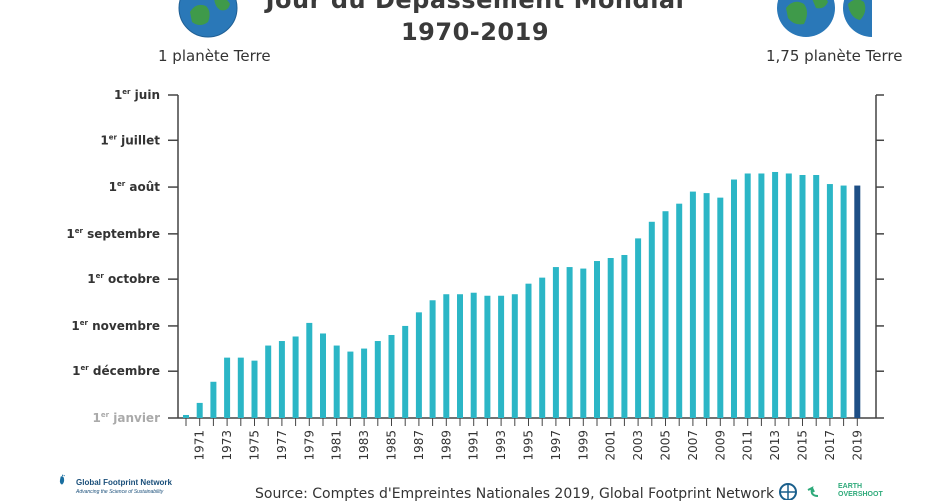  I want to click on earth-overshoot-text: EARTH OVERSHOOT, so click(860, 491).